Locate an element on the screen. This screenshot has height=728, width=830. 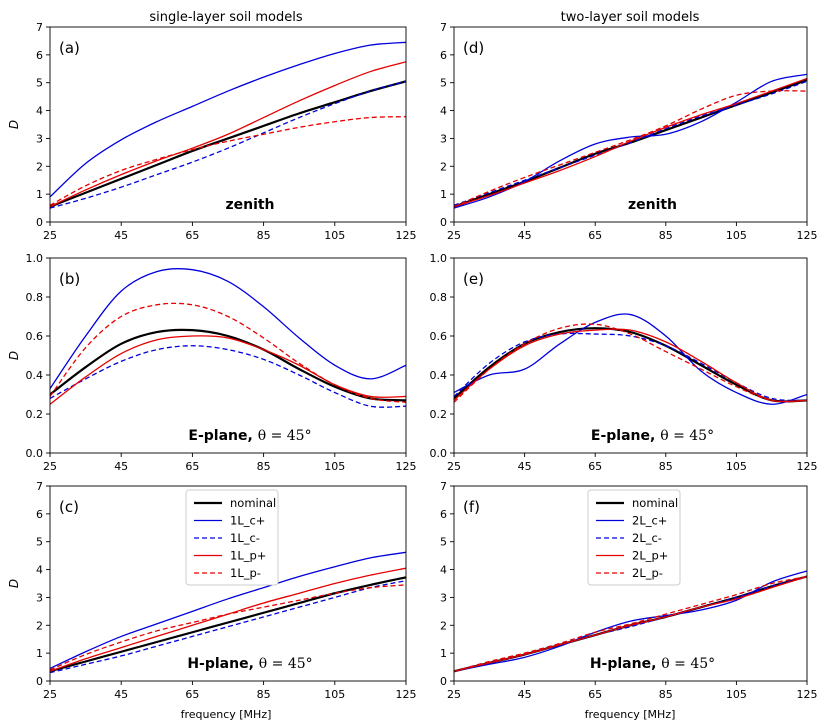
legend-label: 2L_c- is located at coordinates (647, 538).